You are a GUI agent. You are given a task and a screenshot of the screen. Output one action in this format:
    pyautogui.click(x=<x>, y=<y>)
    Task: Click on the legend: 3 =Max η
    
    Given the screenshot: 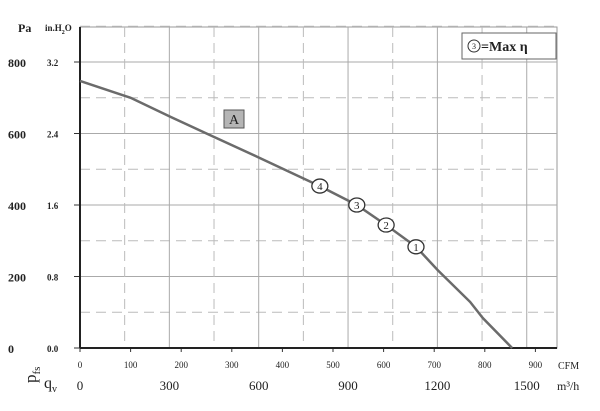 What is the action you would take?
    pyautogui.click(x=509, y=46)
    